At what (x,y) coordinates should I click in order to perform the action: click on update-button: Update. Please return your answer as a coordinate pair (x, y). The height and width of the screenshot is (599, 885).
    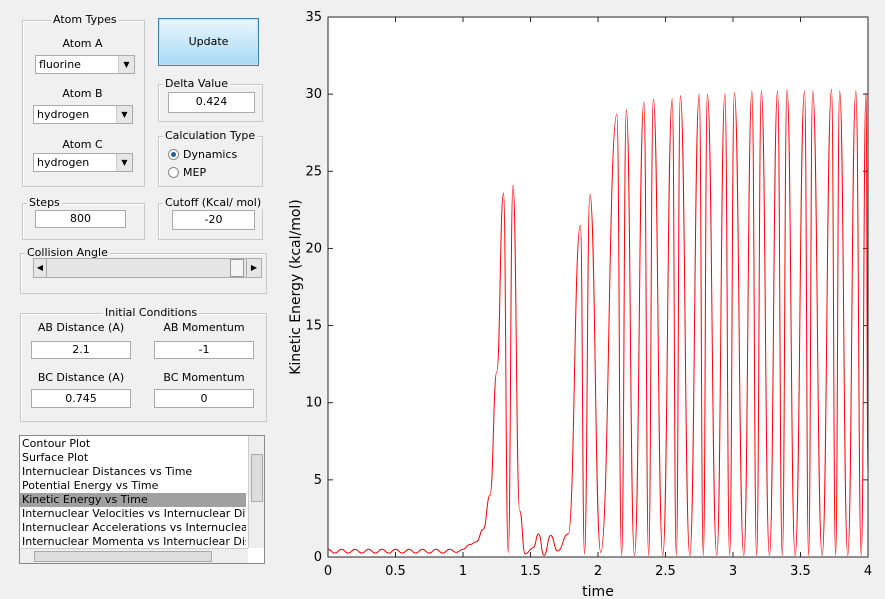
    Looking at the image, I should click on (208, 42).